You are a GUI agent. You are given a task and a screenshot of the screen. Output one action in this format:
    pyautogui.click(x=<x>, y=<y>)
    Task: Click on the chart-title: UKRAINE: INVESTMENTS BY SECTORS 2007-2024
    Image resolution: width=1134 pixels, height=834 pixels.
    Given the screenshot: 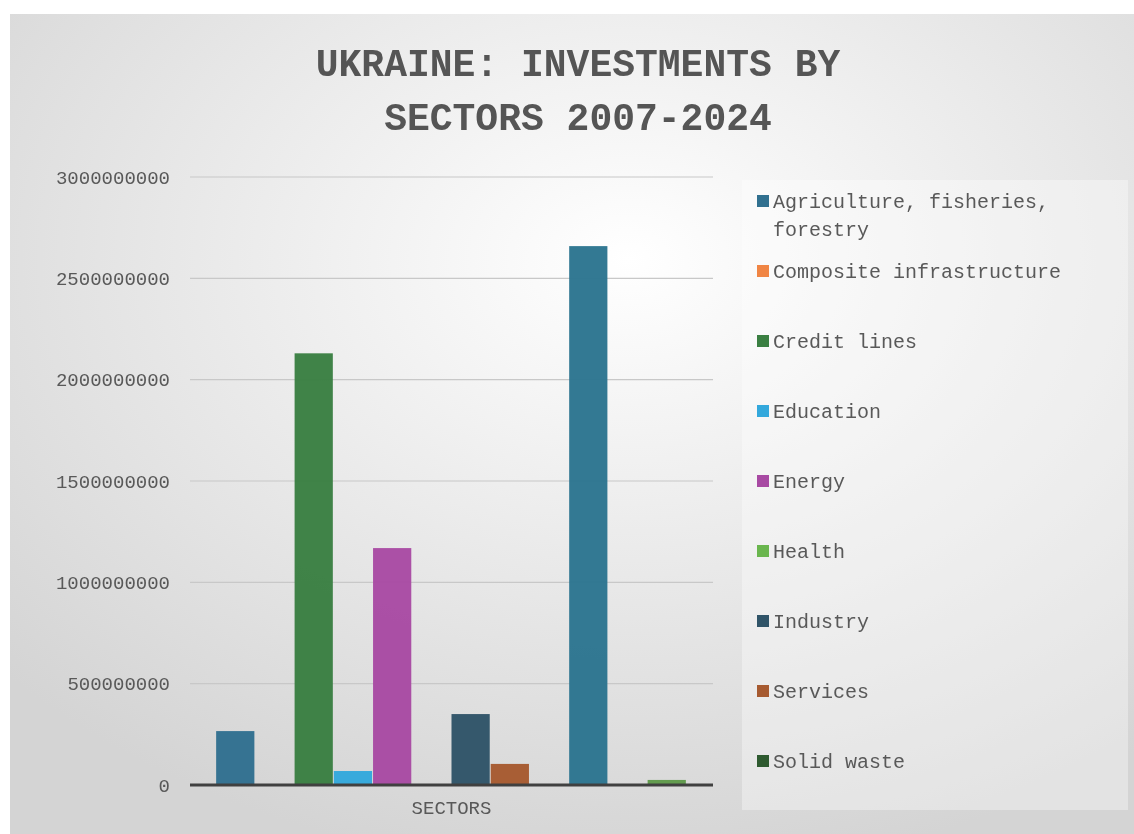 What is the action you would take?
    pyautogui.click(x=578, y=92)
    